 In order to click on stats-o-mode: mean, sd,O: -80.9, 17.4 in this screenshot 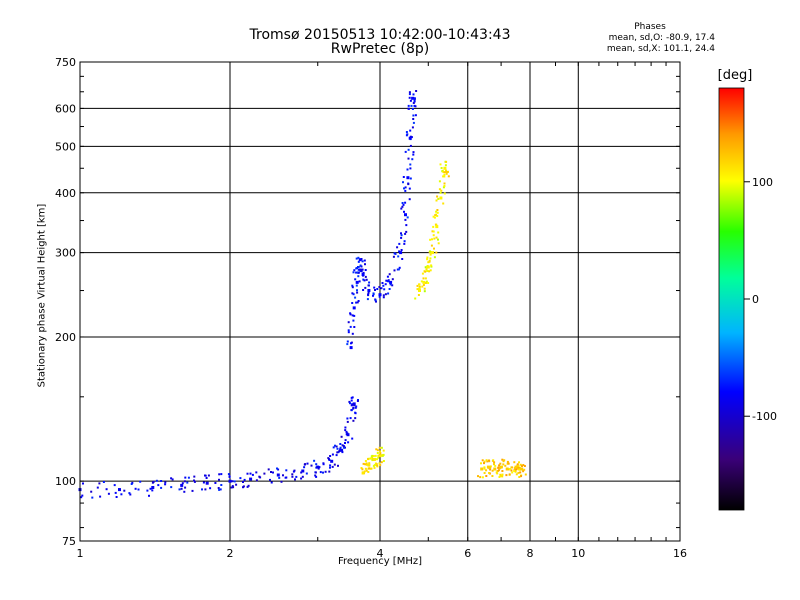, I will do `click(661, 38)`.